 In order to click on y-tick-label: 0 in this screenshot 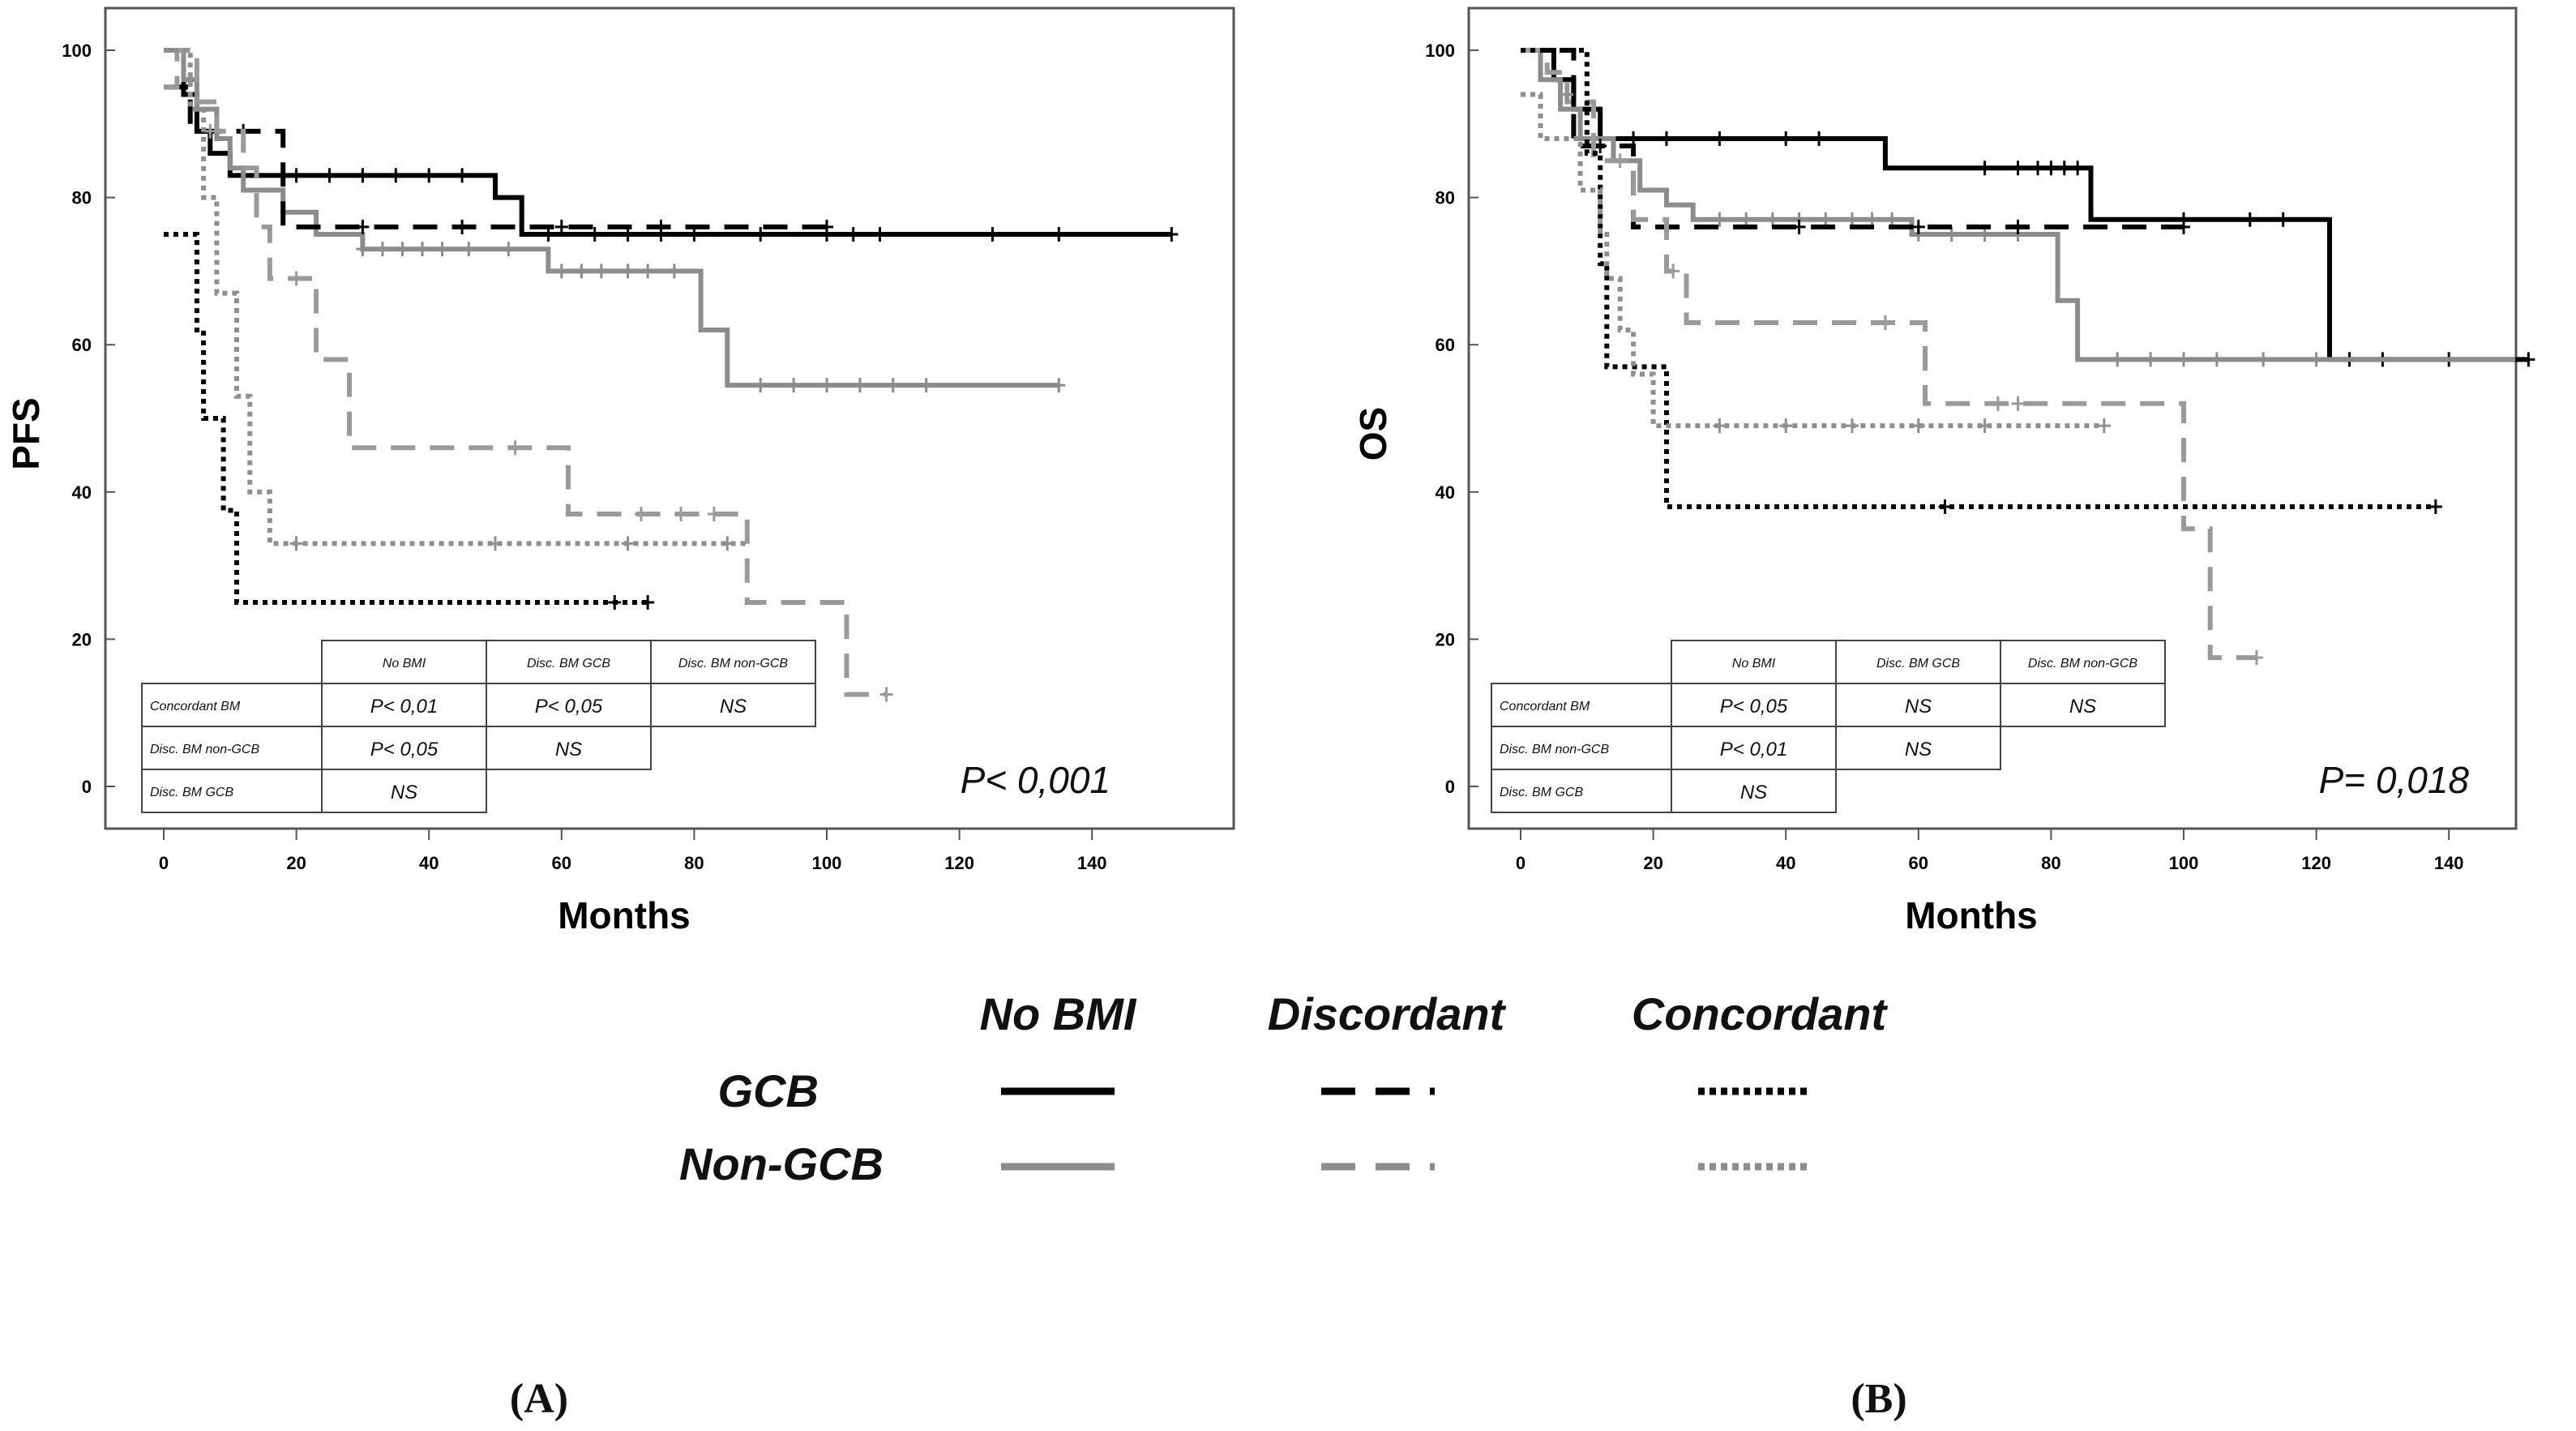, I will do `click(87, 787)`.